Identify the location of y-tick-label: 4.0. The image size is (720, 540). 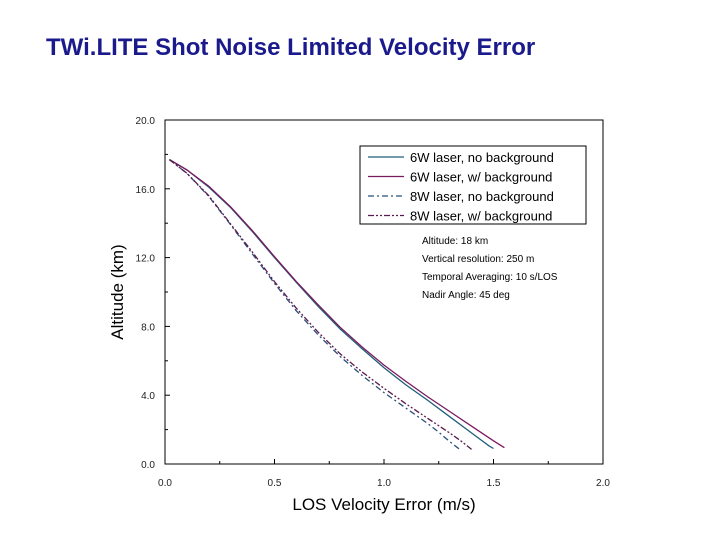
(148, 396).